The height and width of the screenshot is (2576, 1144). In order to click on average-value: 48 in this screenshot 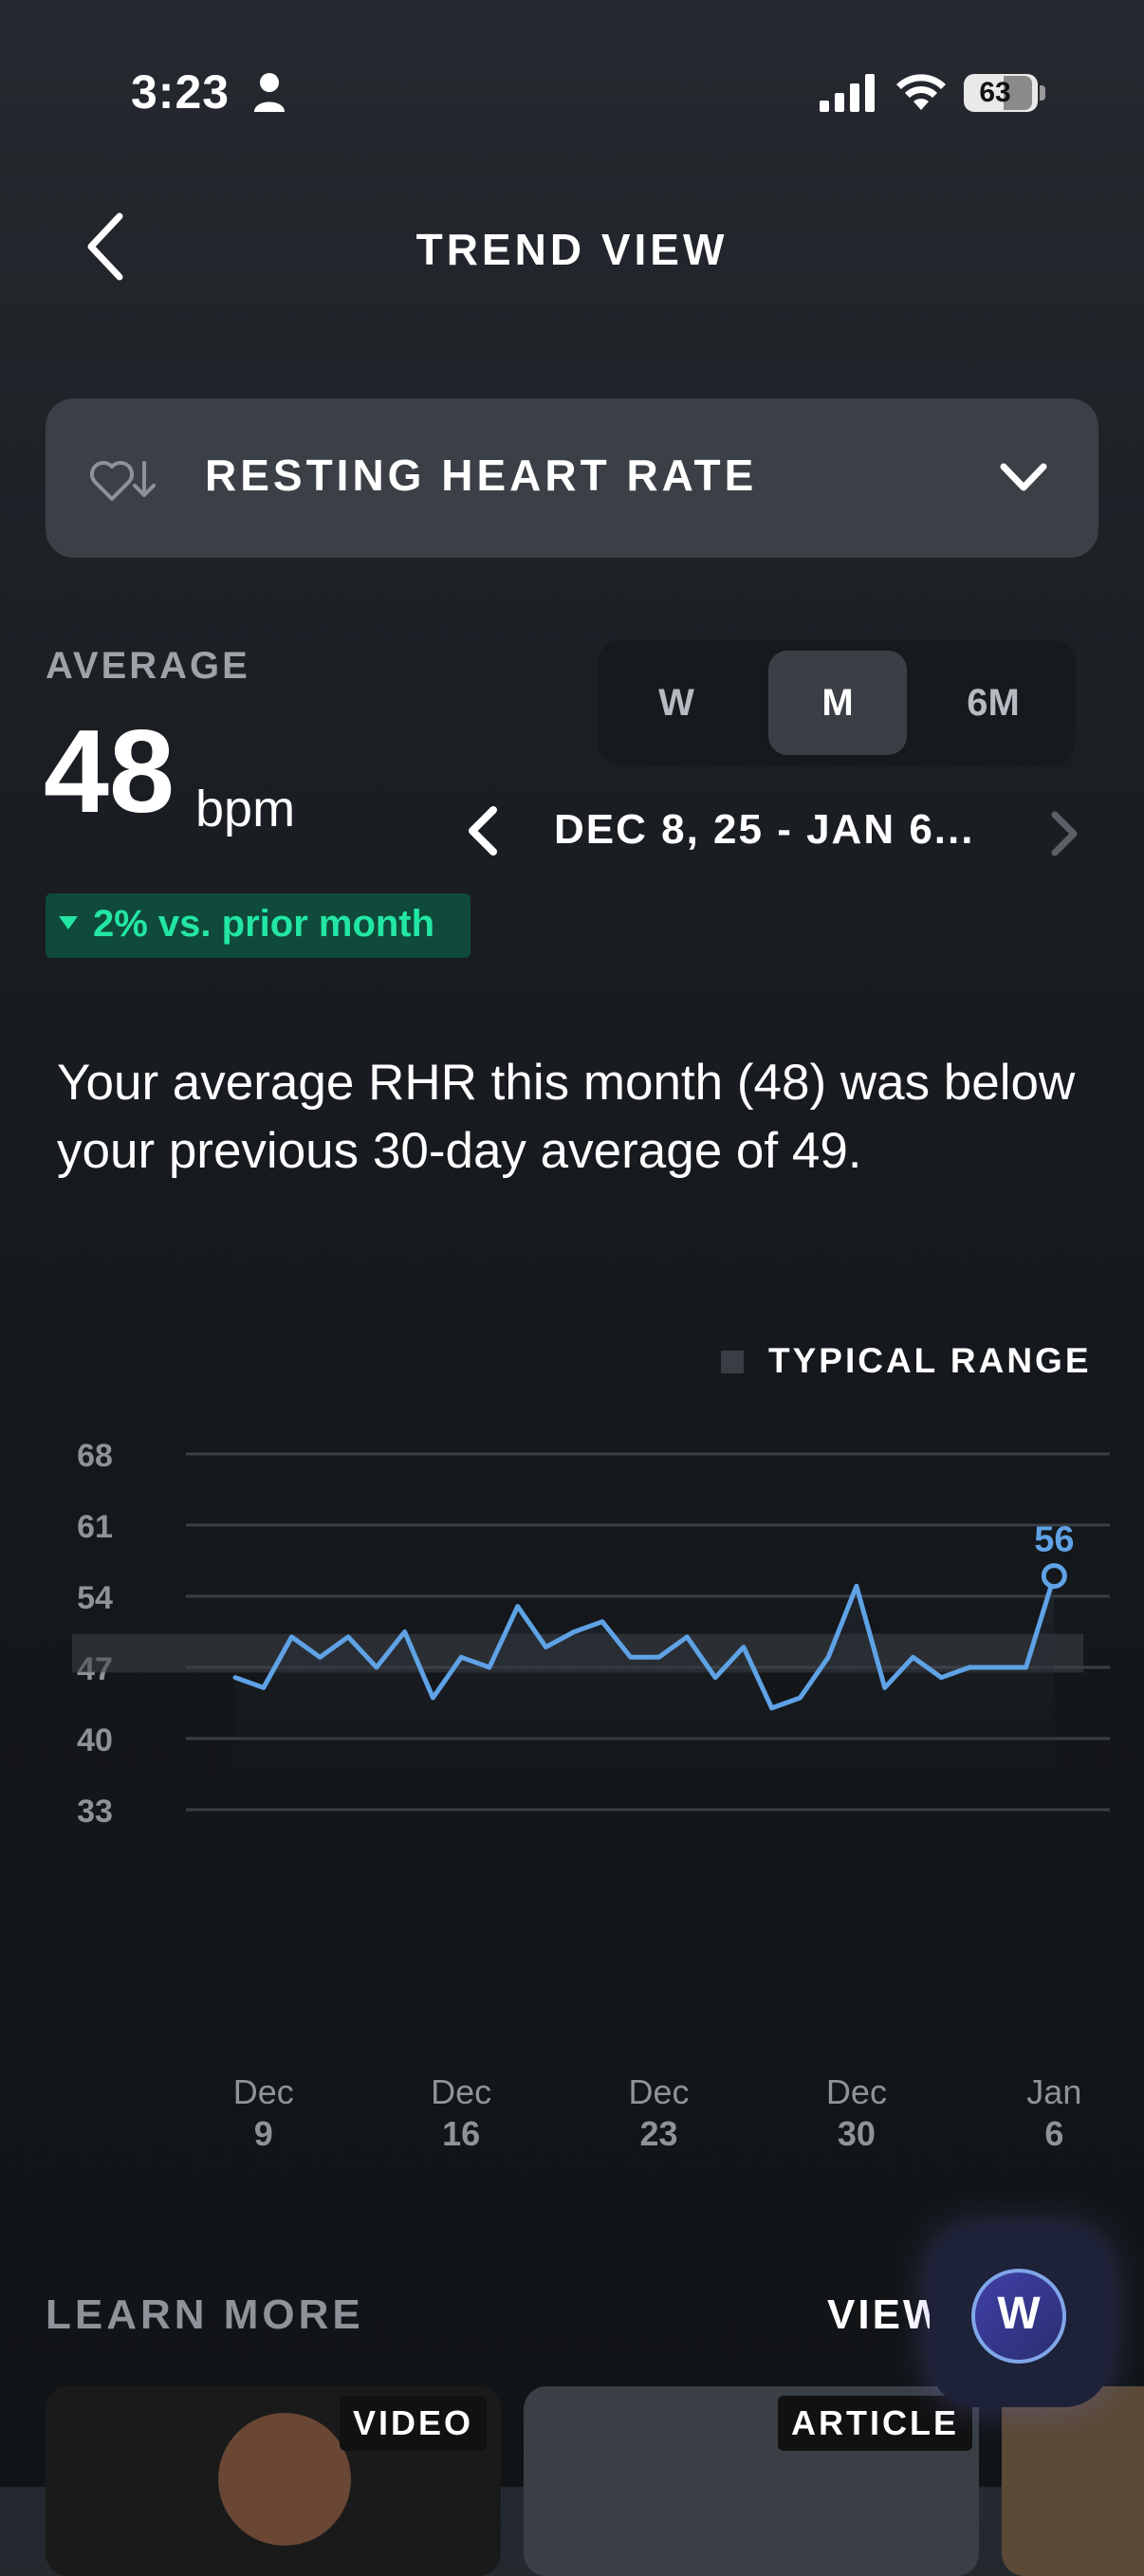, I will do `click(109, 772)`.